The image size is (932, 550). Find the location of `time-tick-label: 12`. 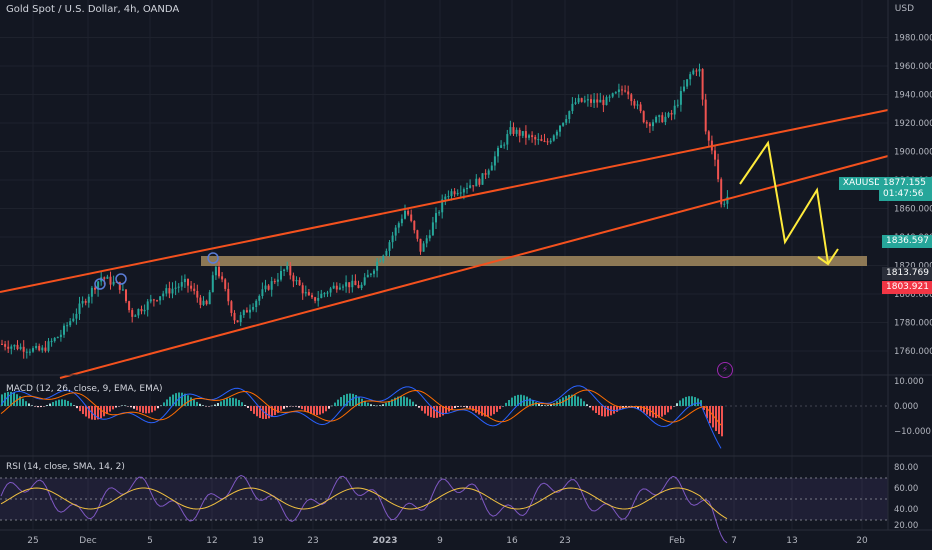

time-tick-label: 12 is located at coordinates (211, 541).